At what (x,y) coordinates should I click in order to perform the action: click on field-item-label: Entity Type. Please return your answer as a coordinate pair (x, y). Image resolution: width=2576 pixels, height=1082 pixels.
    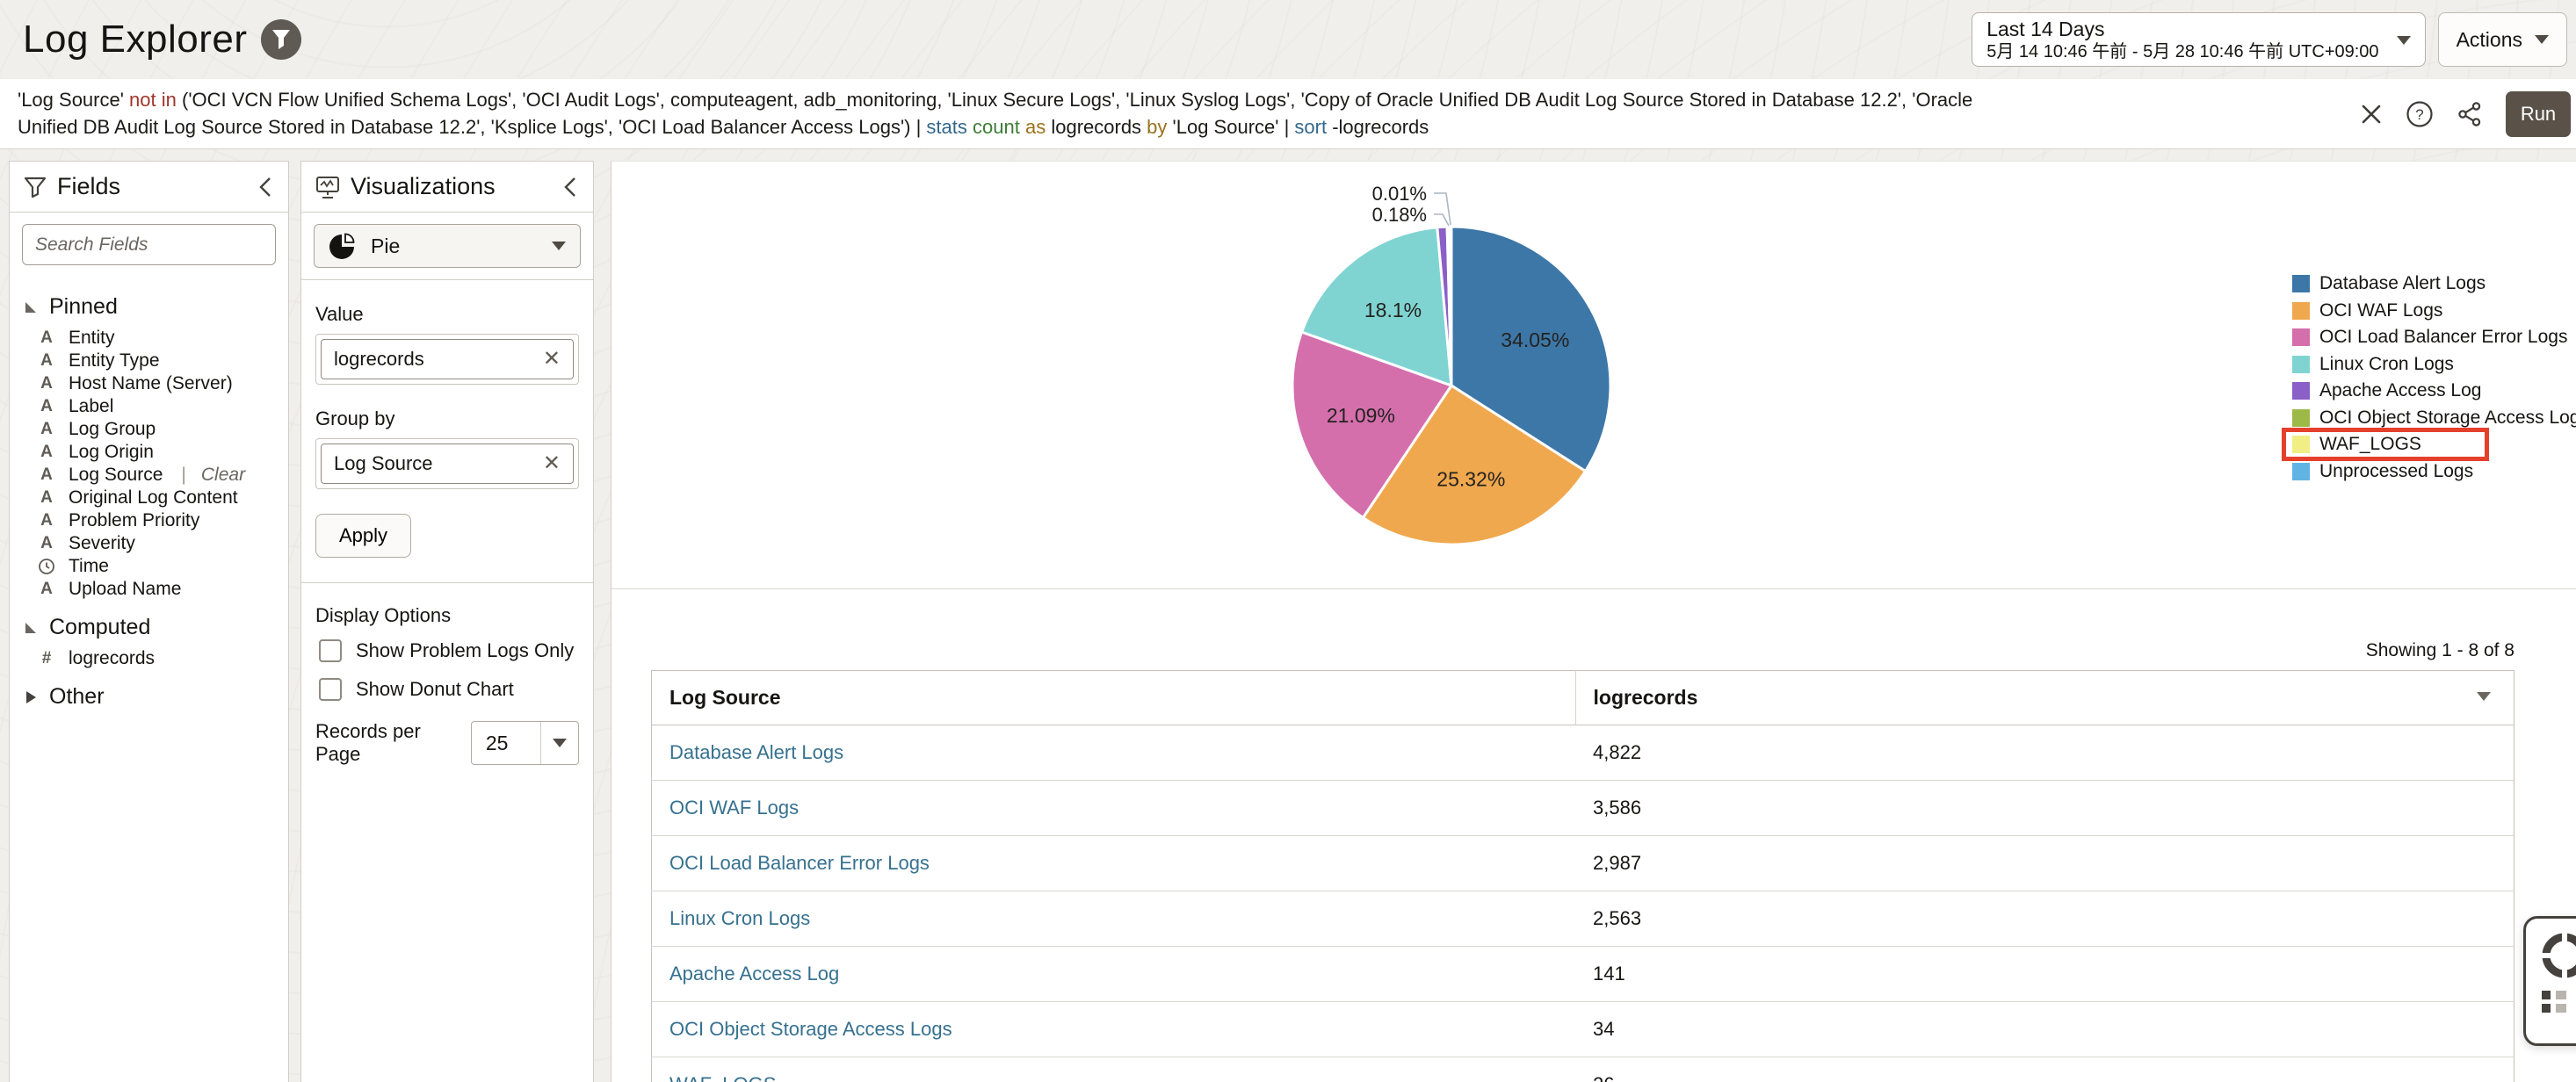
    Looking at the image, I should click on (114, 360).